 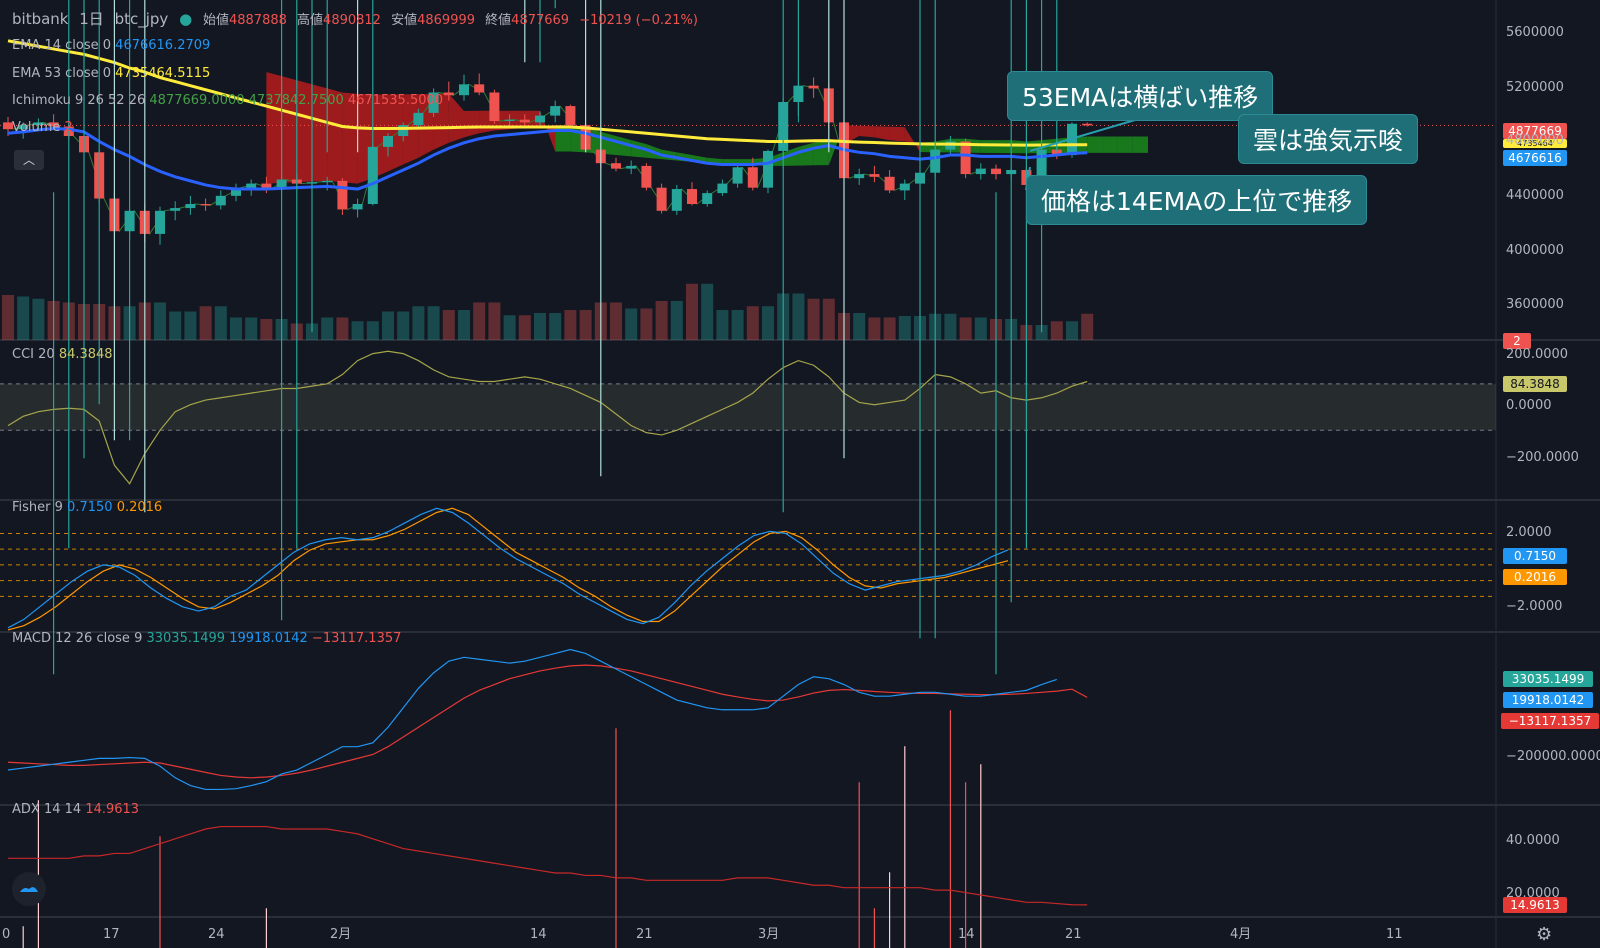 What do you see at coordinates (1535, 158) in the screenshot?
I see `ema14-tag: 4676616` at bounding box center [1535, 158].